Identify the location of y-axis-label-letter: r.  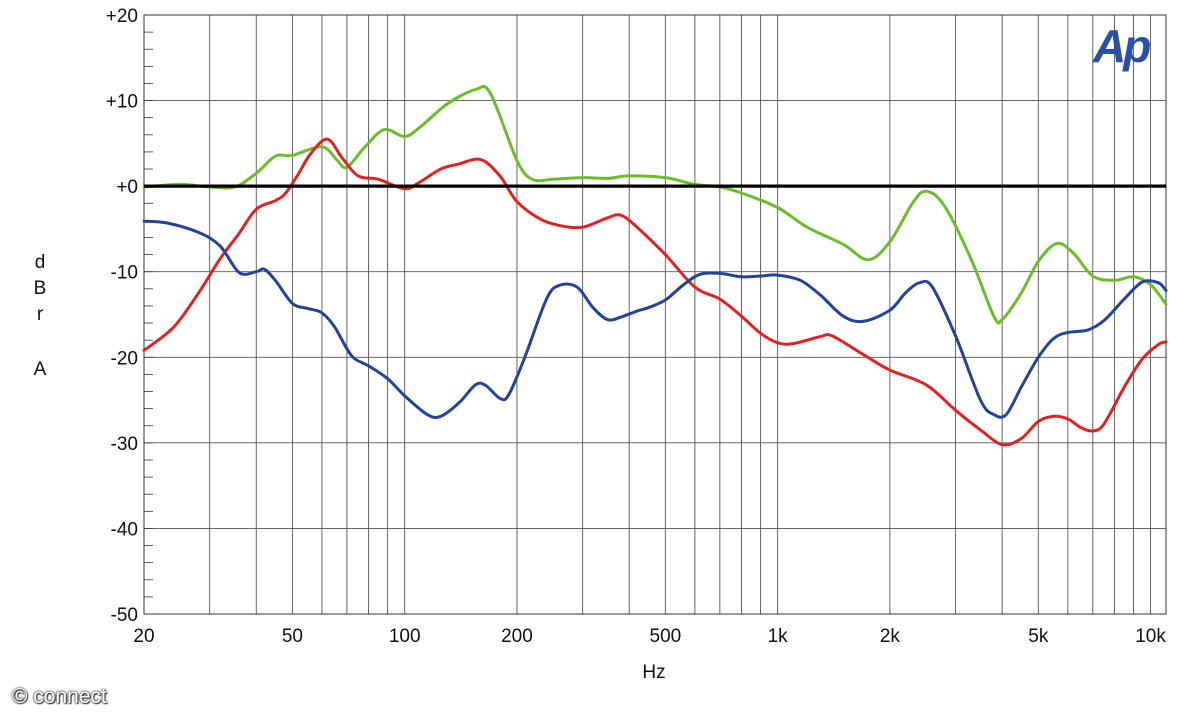
(40, 314).